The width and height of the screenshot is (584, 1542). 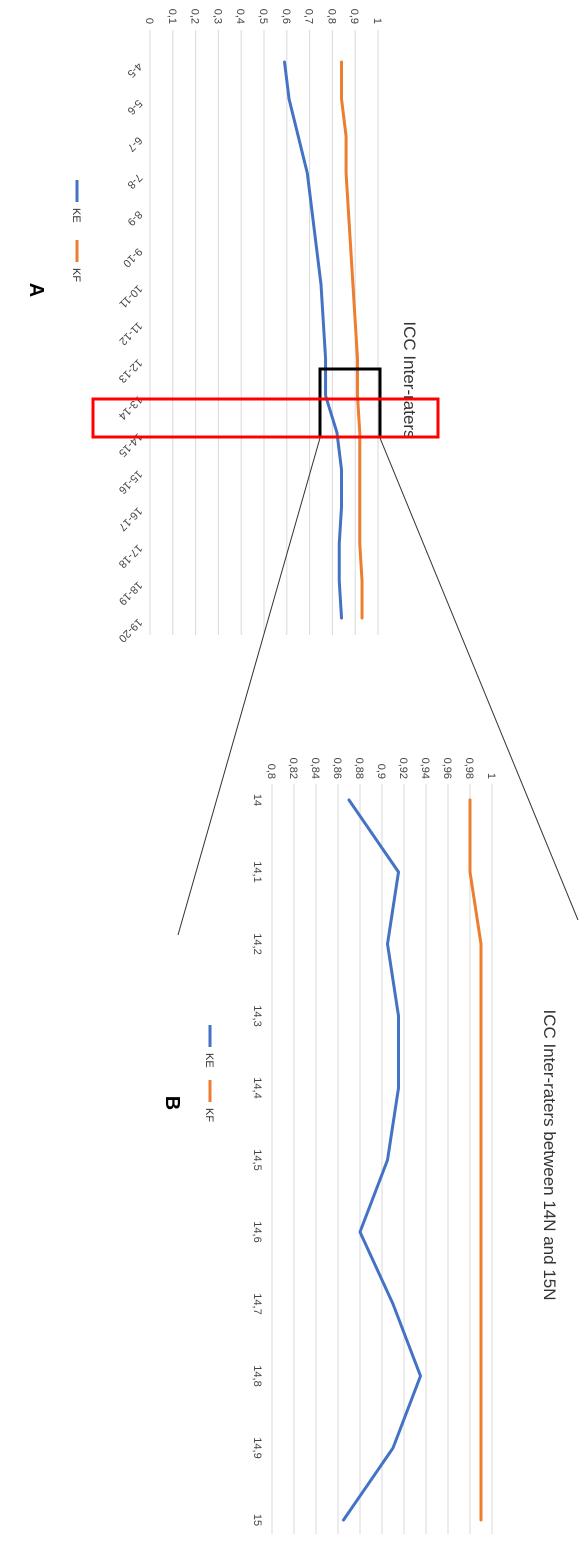 I want to click on chart-b-x-tick-label: 14,1, so click(x=257, y=871).